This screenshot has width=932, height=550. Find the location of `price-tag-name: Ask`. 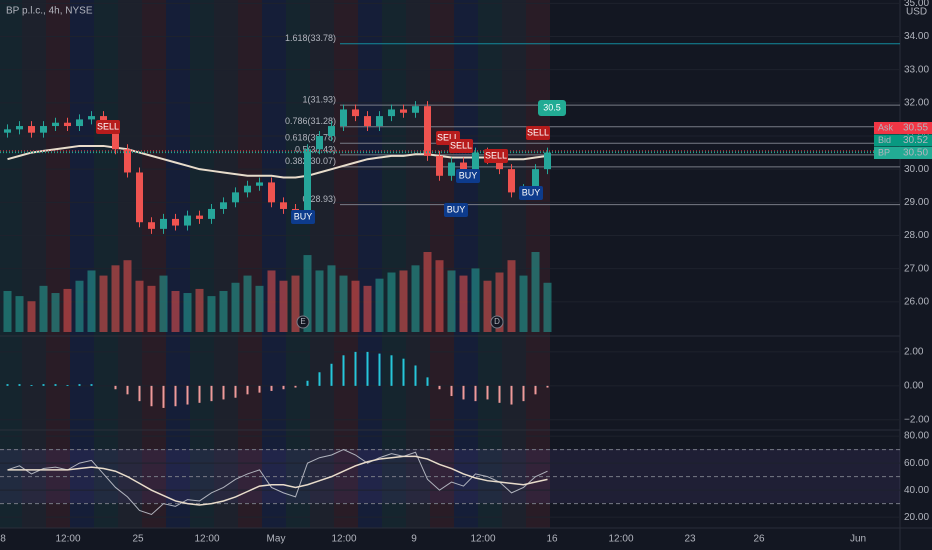

price-tag-name: Ask is located at coordinates (886, 127).